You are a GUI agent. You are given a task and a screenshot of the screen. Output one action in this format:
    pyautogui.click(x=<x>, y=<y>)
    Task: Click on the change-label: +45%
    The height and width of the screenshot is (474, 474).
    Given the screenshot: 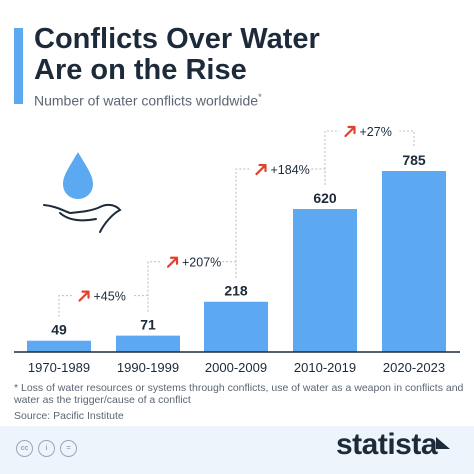 What is the action you would take?
    pyautogui.click(x=110, y=297)
    